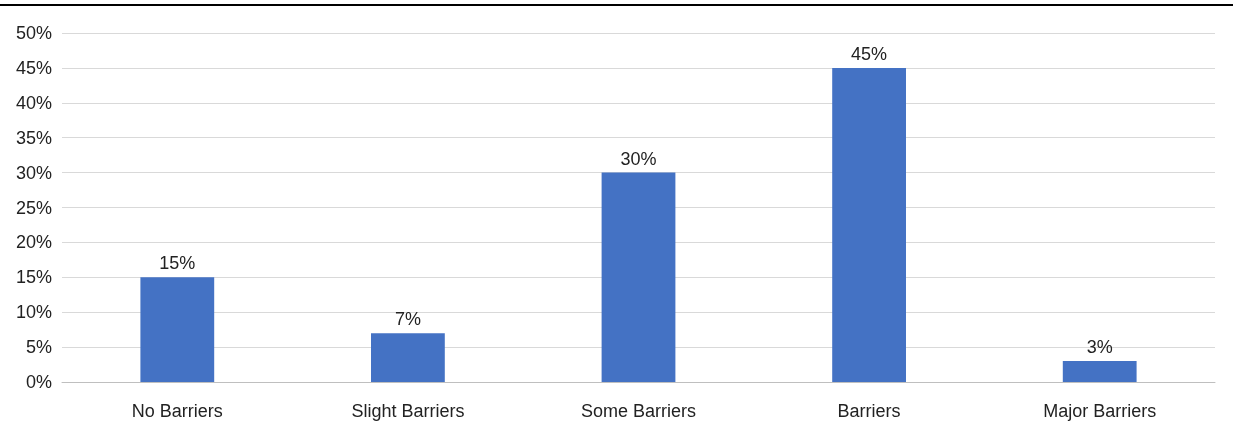  Describe the element at coordinates (33, 67) in the screenshot. I see `y-tick-label: 45%` at that location.